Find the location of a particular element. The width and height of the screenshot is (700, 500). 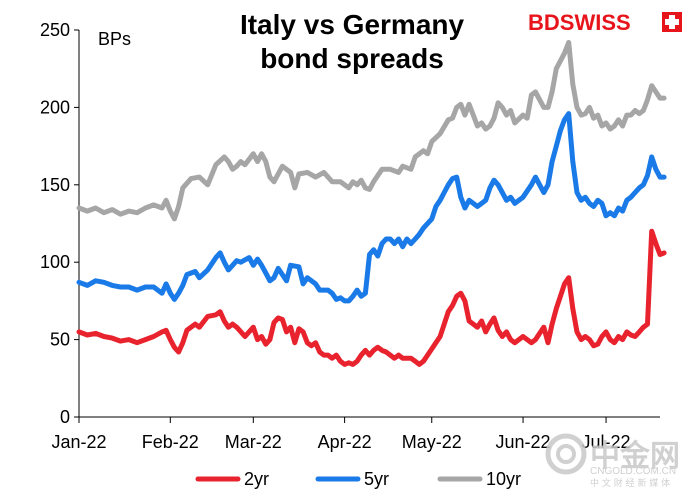

legend-label-2yr: 2yr is located at coordinates (256, 479).